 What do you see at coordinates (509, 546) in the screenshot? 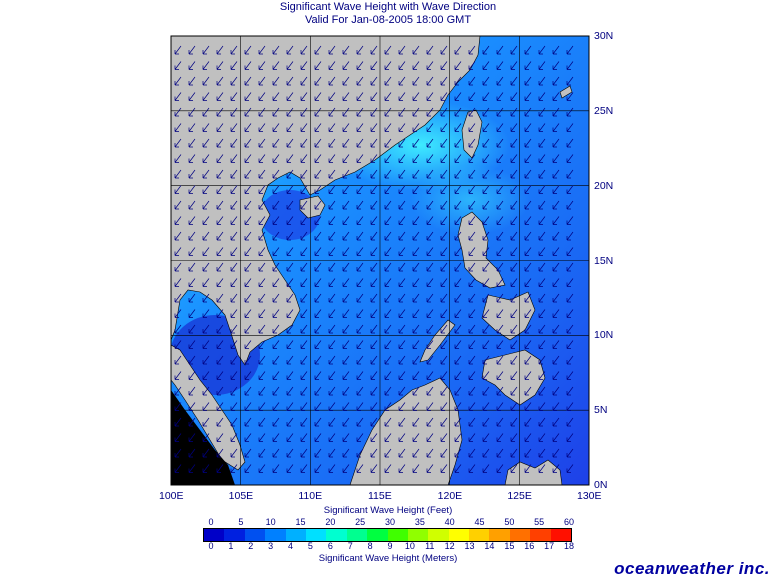
I see `meter-tick-label: 15` at bounding box center [509, 546].